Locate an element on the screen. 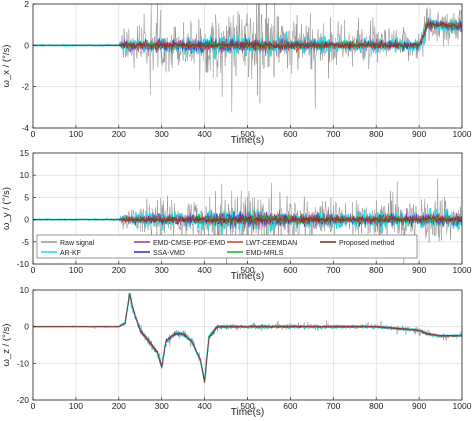 The image size is (474, 421). legend-entry-label: LWT-CEEMDAN is located at coordinates (271, 243).